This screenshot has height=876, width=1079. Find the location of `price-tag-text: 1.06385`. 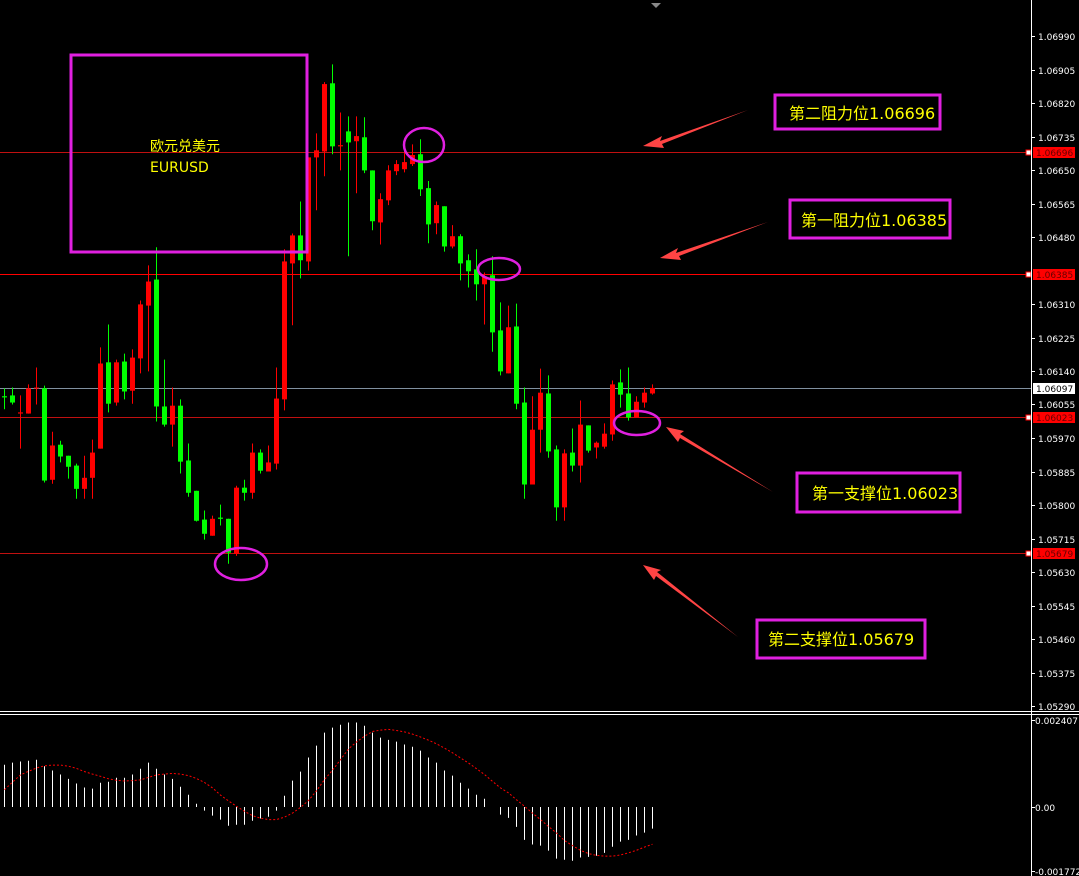

price-tag-text: 1.06385 is located at coordinates (1054, 276).